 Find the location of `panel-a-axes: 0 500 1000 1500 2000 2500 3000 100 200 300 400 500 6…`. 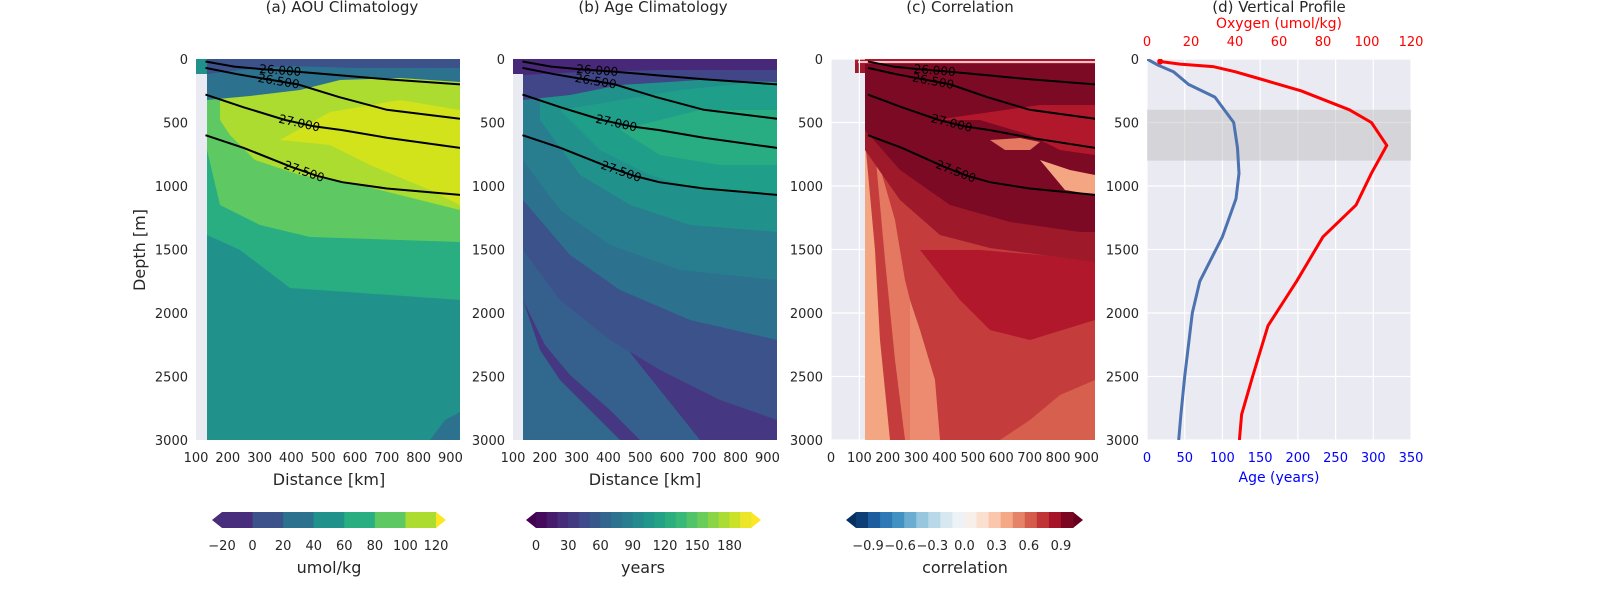

panel-a-axes: 0 500 1000 1500 2000 2500 3000 100 200 300 400 500 6… is located at coordinates (309, 259).